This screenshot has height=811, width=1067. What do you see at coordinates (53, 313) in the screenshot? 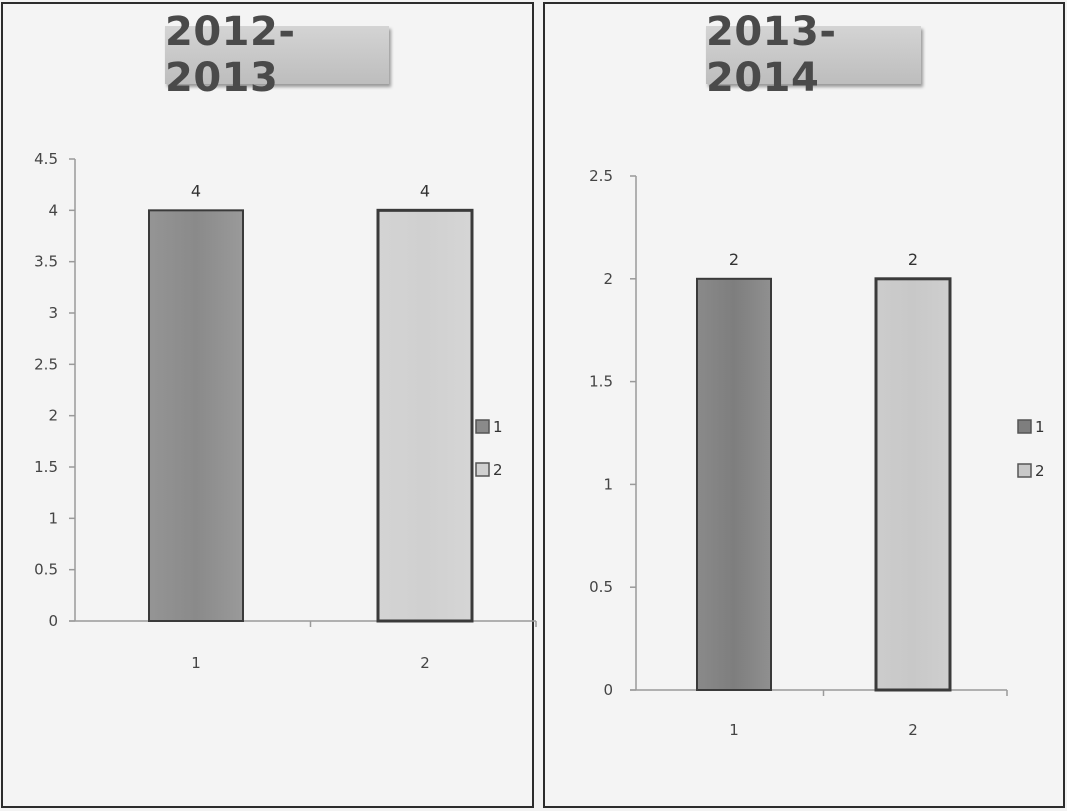
I see `y-tick-label: 3` at bounding box center [53, 313].